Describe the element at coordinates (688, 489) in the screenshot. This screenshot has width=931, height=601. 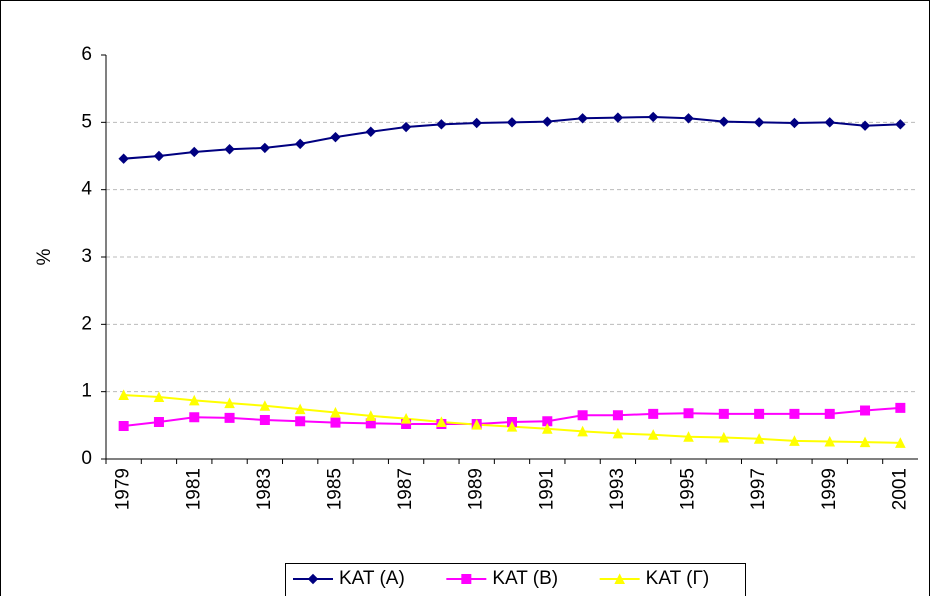
I see `x-tick-label: 1995` at that location.